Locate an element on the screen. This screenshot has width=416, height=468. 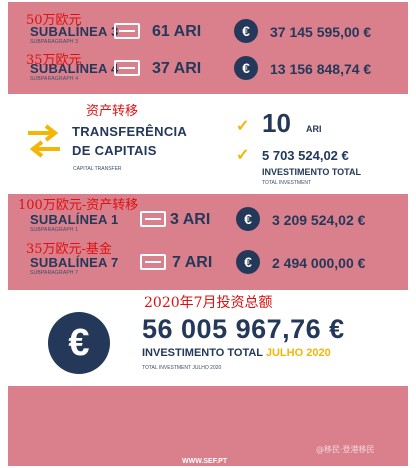
subparagraph-title: SUBALÍNEA 4 is located at coordinates (74, 68).